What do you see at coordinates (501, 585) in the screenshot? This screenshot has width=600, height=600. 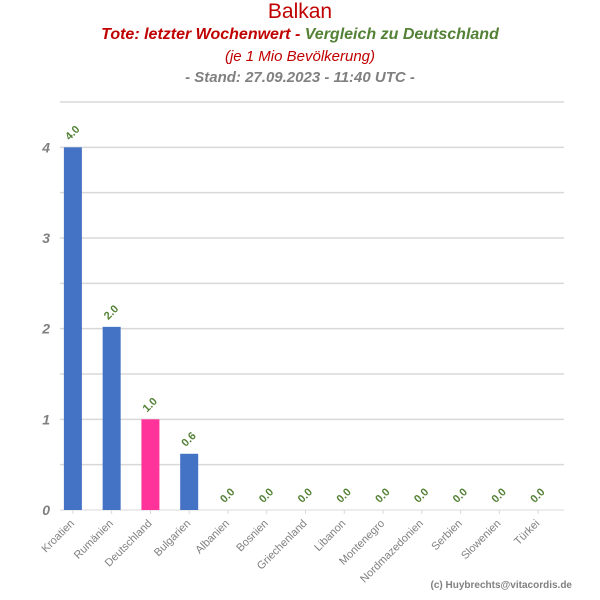 I see `copyright-credit: (c) Huybrechts@vitacordis.de` at bounding box center [501, 585].